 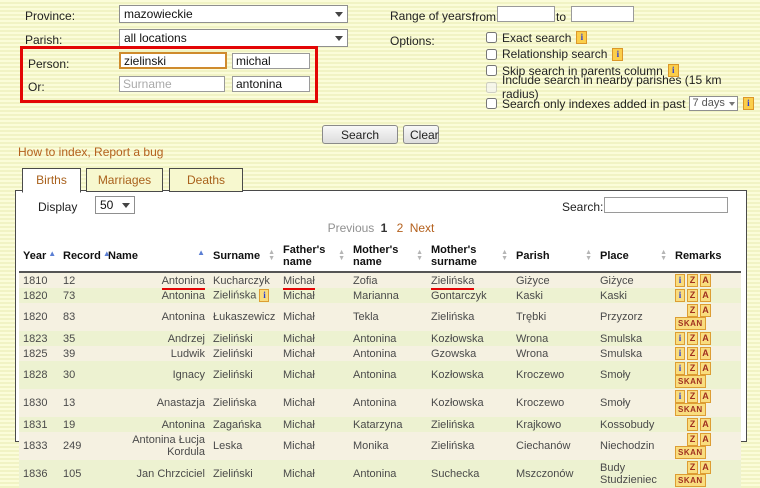 I want to click on year-from-input, so click(x=526, y=14).